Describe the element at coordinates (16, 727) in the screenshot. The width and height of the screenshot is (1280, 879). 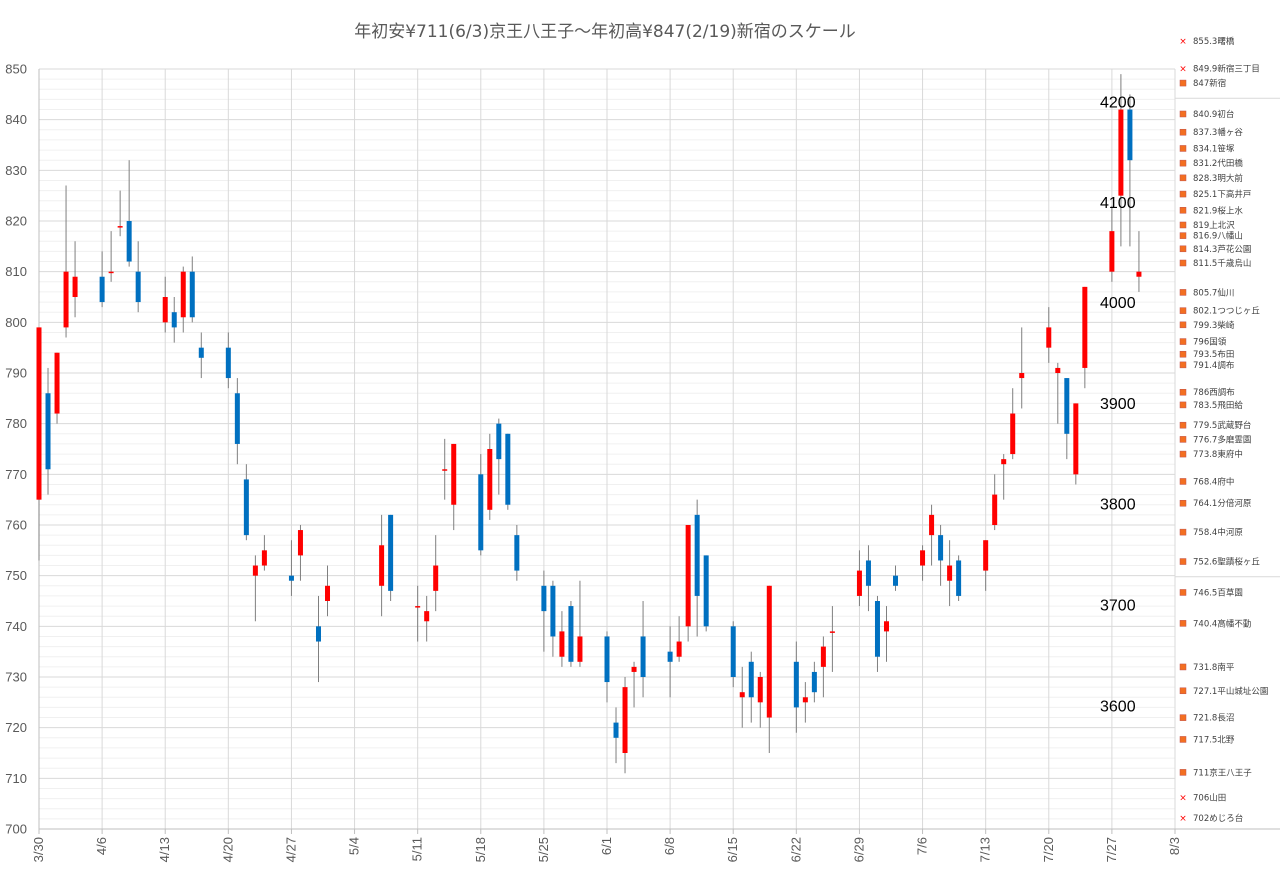
I see `y-tick-label: 720` at that location.